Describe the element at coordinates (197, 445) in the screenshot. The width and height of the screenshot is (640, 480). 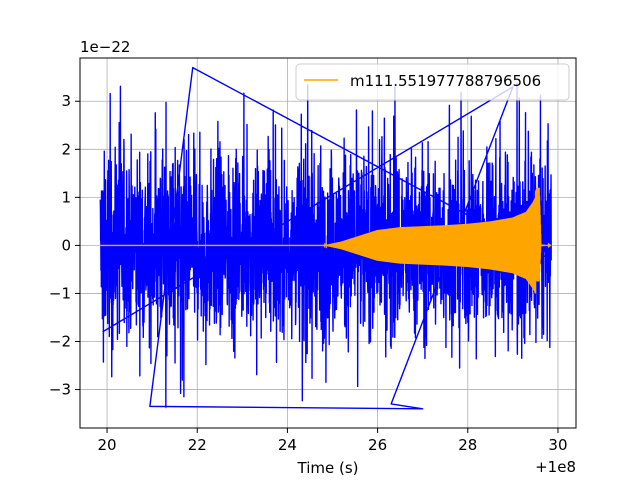
I see `x-tick-label: 22` at that location.